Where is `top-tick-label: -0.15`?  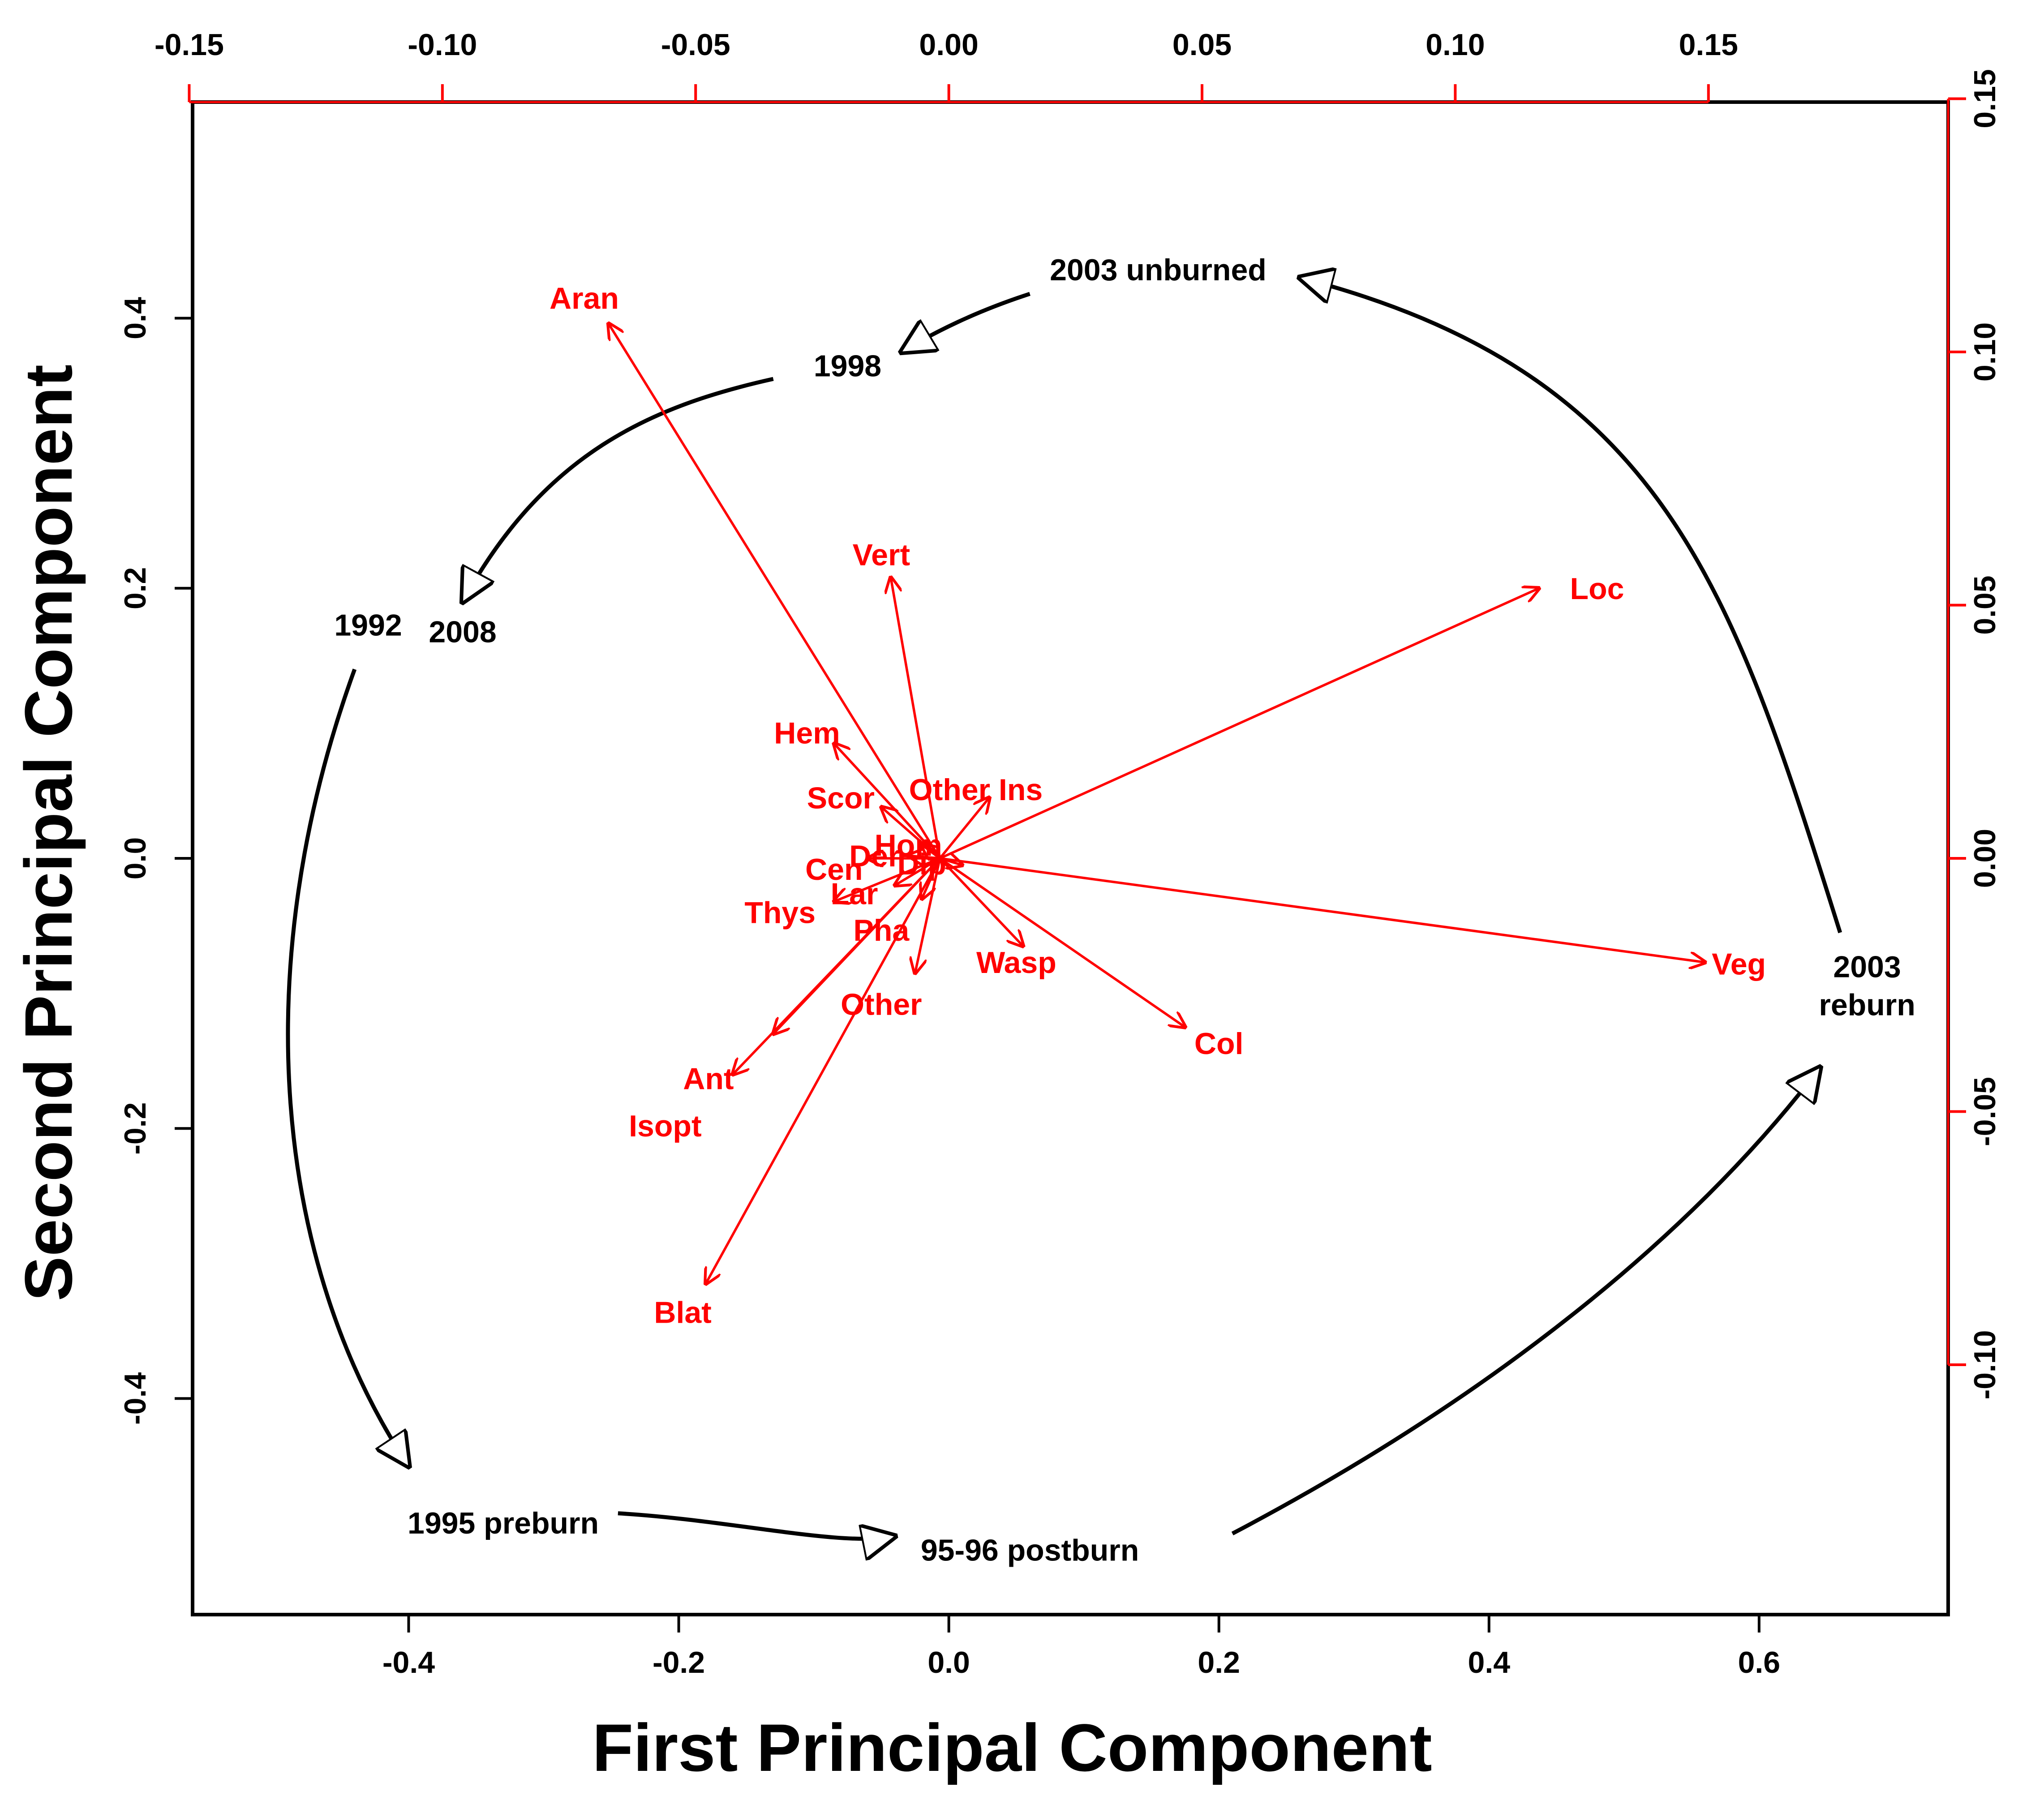 top-tick-label: -0.15 is located at coordinates (189, 45).